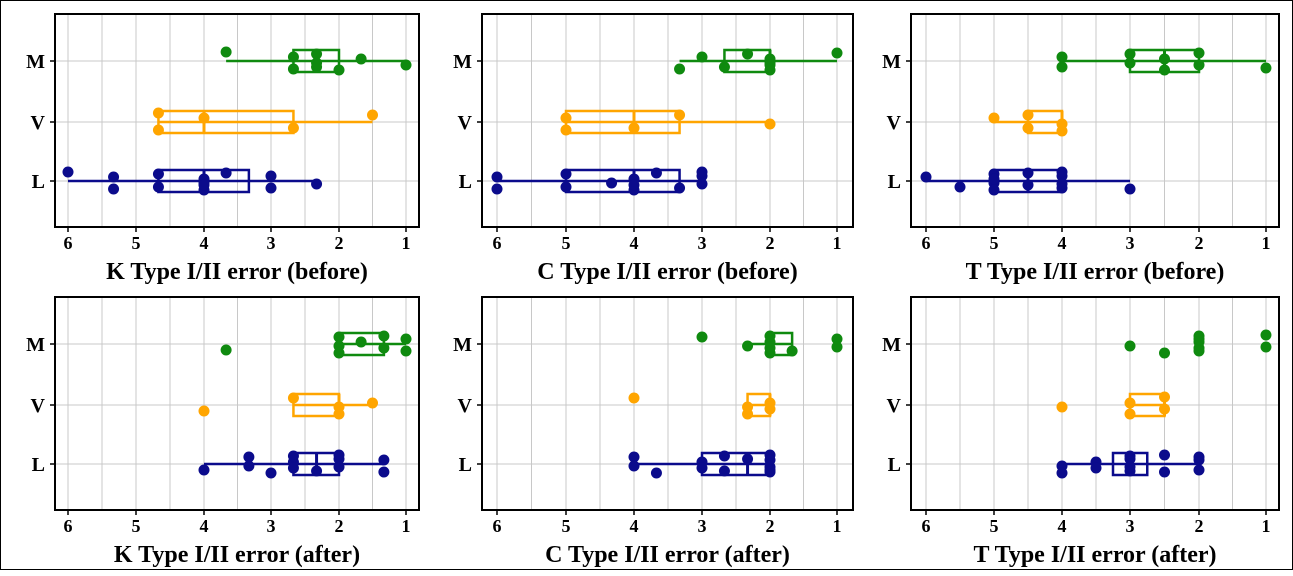 The height and width of the screenshot is (576, 1293). What do you see at coordinates (769, 344) in the screenshot?
I see `series-M` at bounding box center [769, 344].